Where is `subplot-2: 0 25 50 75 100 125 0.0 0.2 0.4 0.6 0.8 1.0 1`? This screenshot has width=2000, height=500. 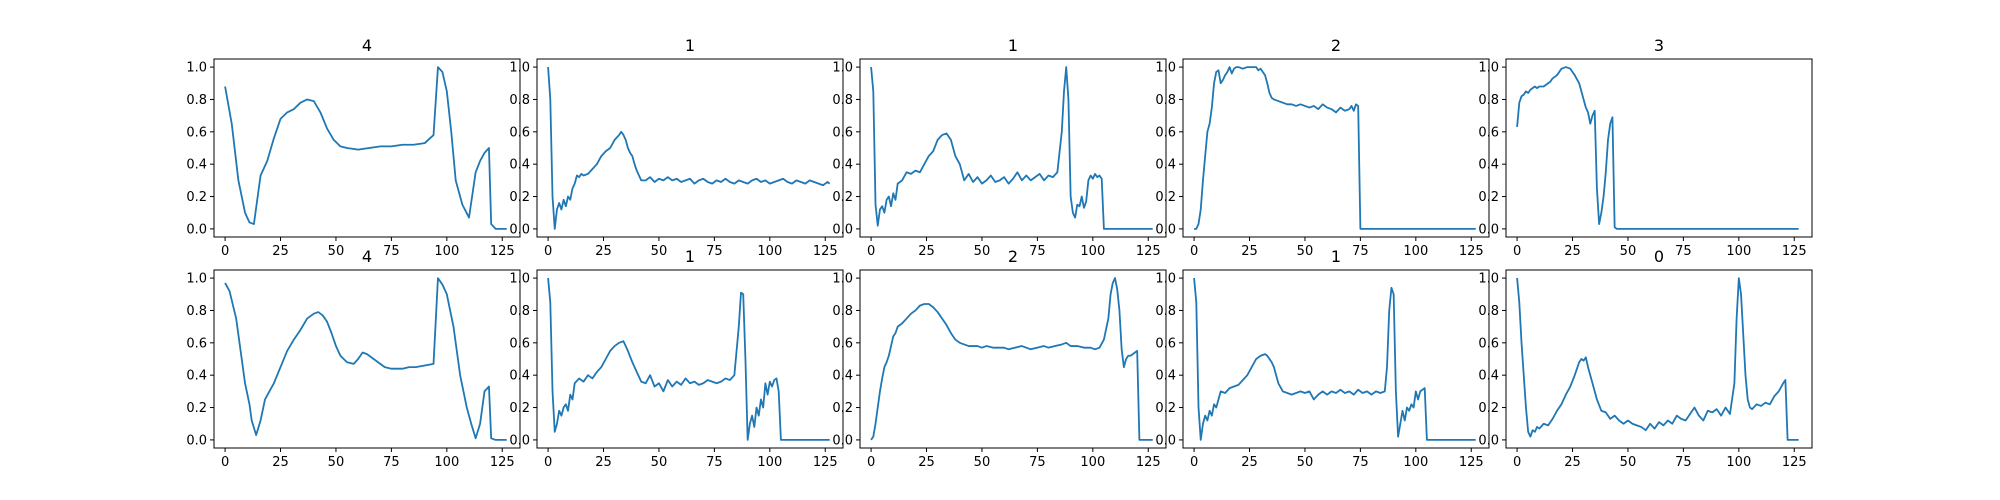 subplot-2: 0 25 50 75 100 125 0.0 0.2 0.4 0.6 0.8 1.0 1 is located at coordinates (676, 147).